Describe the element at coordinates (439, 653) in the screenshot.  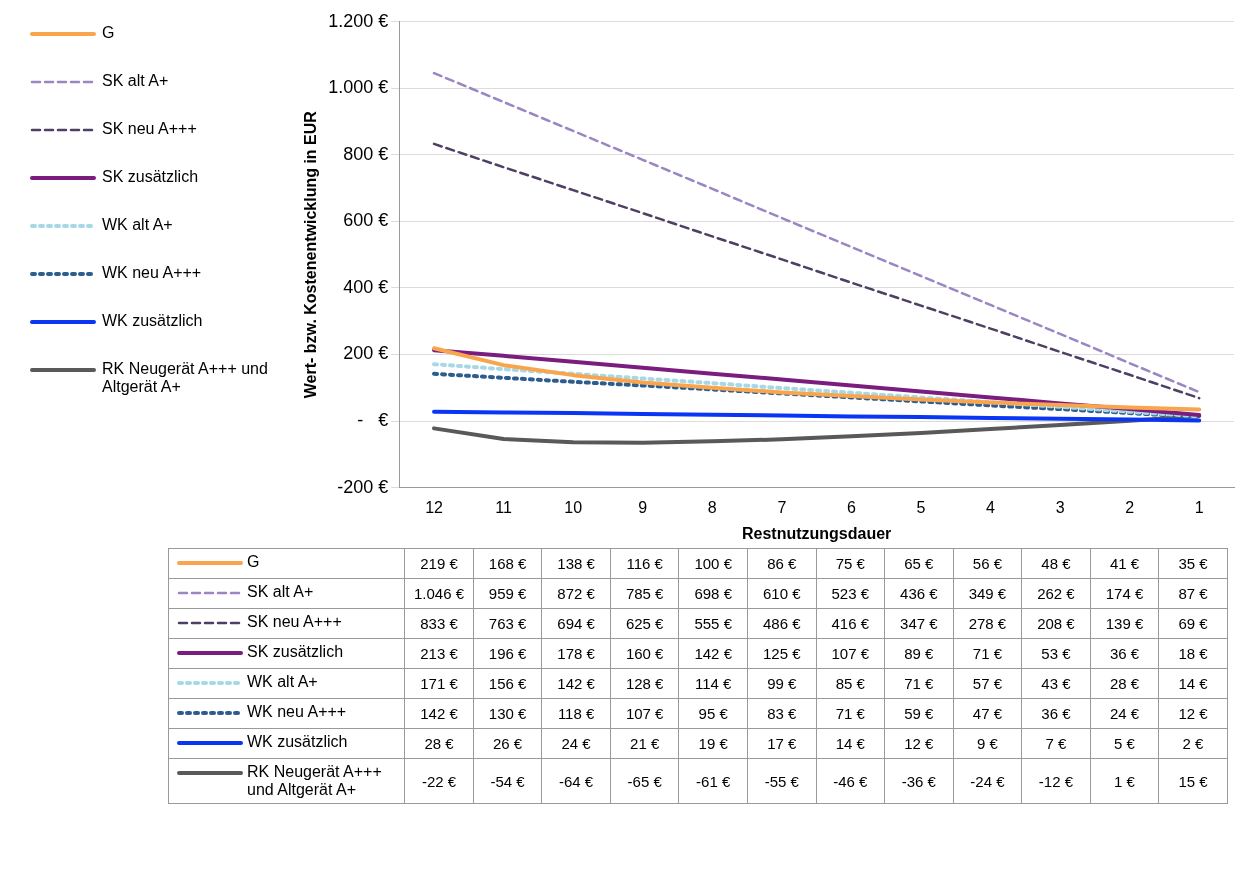
I see `data-label: 213 €` at that location.